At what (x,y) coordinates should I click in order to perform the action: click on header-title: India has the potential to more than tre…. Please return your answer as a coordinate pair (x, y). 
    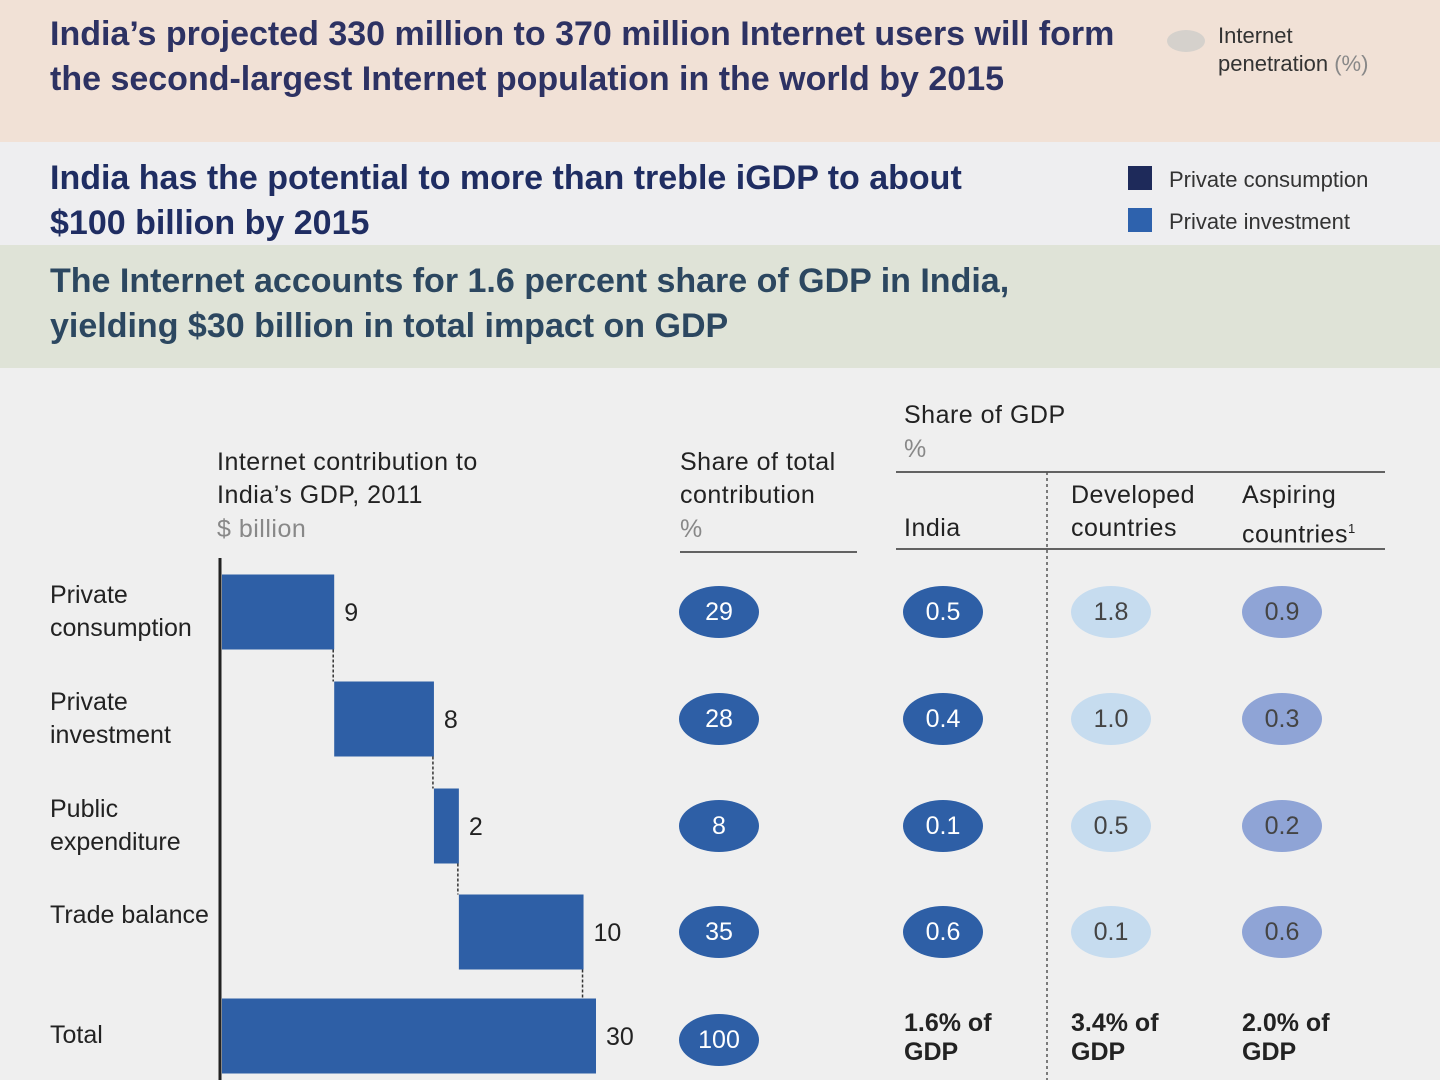
    Looking at the image, I should click on (506, 200).